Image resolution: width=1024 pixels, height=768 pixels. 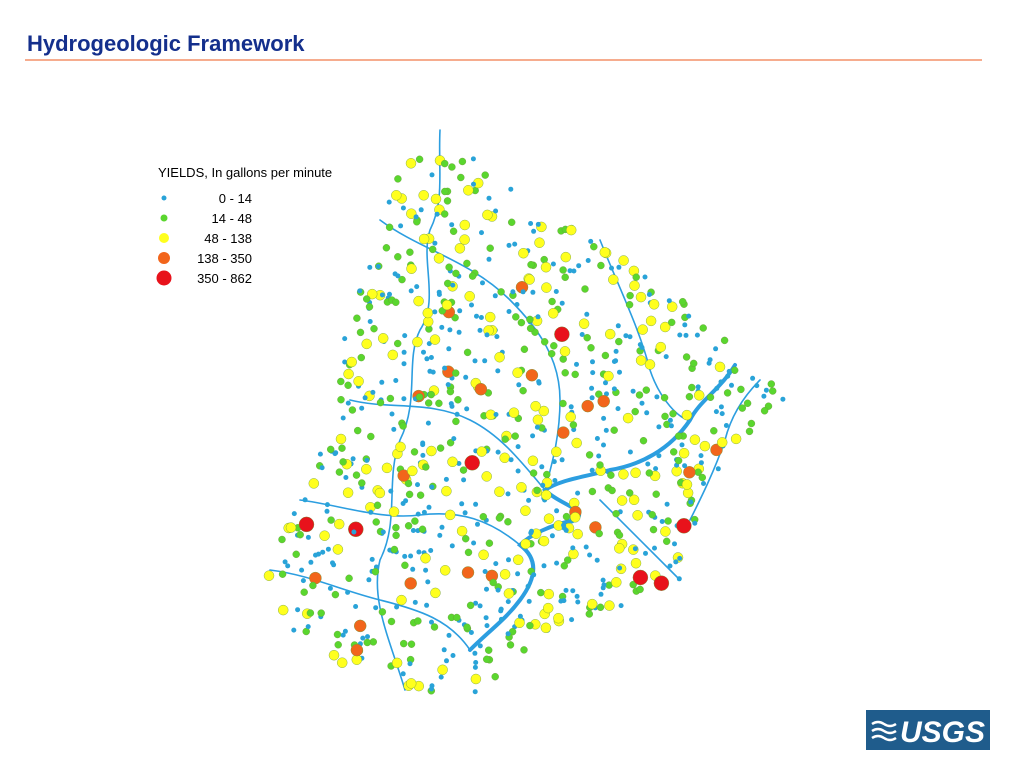 I want to click on legend-label: 0 - 14, so click(x=235, y=198).